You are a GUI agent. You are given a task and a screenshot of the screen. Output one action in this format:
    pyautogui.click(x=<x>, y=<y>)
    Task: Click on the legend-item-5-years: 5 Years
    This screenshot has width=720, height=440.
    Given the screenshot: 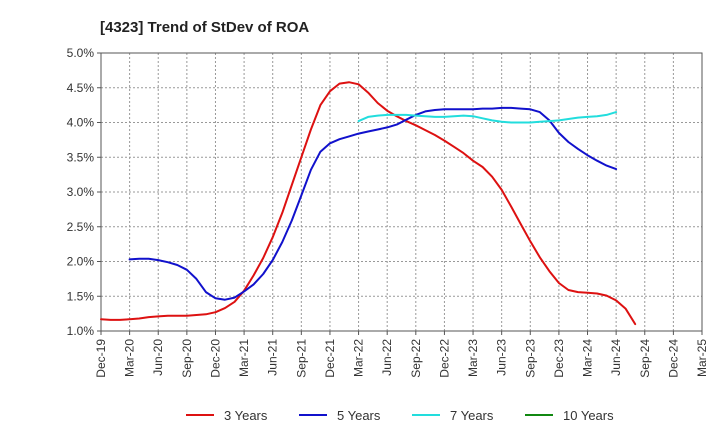 What is the action you would take?
    pyautogui.click(x=340, y=415)
    